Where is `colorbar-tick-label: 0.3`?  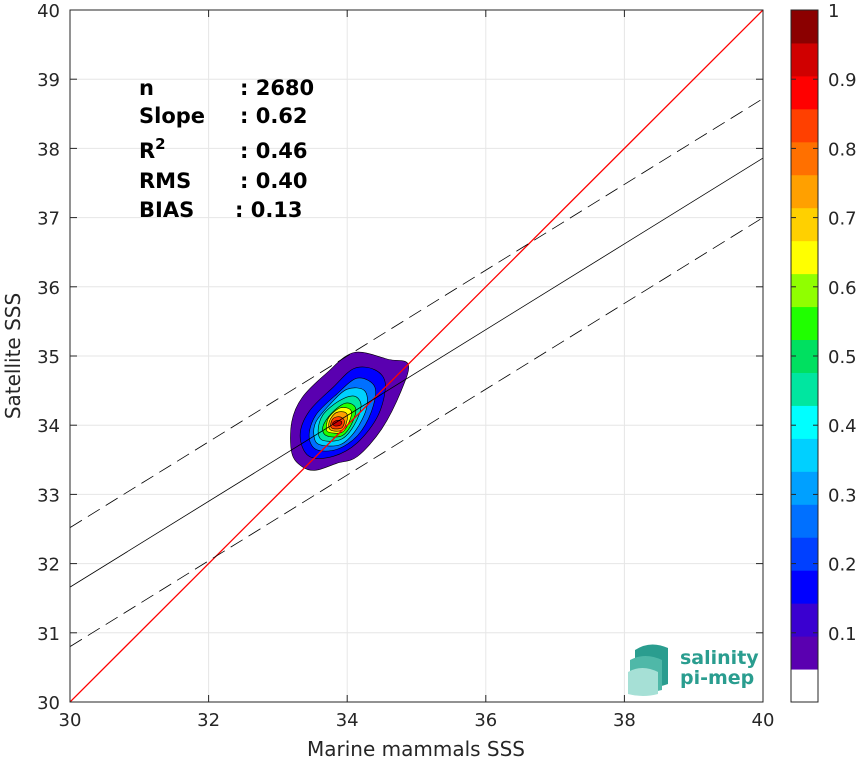
colorbar-tick-label: 0.3 is located at coordinates (842, 495).